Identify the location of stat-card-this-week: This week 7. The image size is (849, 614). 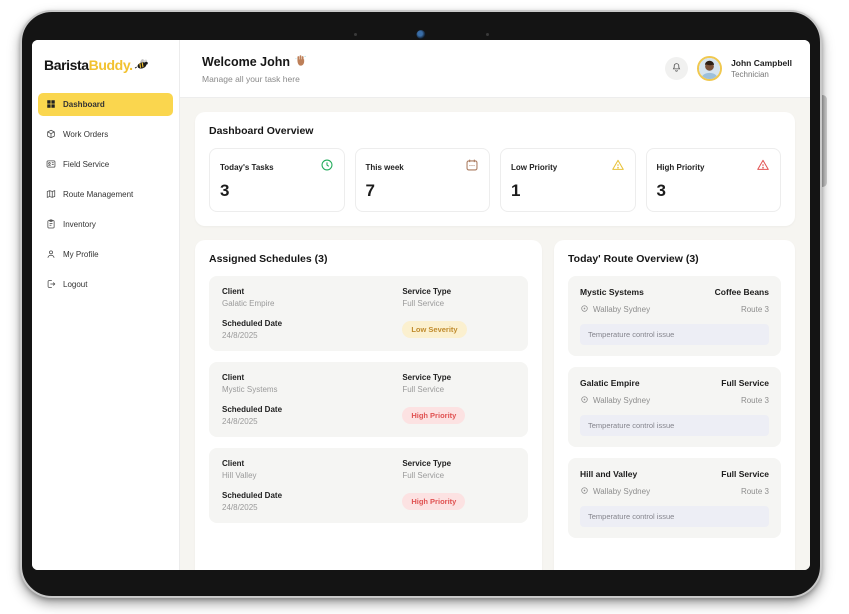
(422, 180).